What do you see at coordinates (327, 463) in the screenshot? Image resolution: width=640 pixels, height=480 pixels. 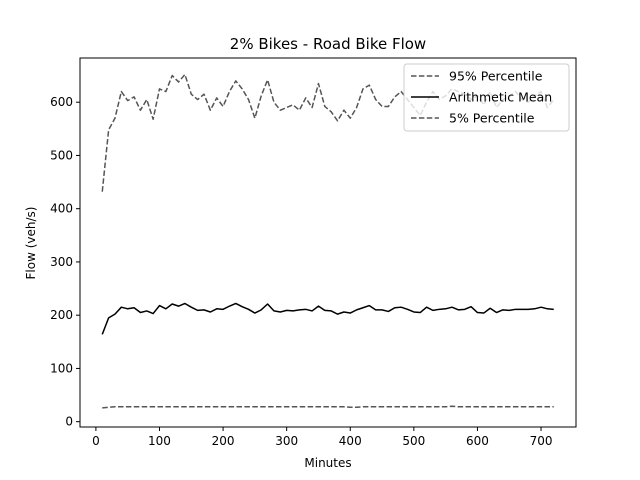 I see `x-axis-label: Minutes` at bounding box center [327, 463].